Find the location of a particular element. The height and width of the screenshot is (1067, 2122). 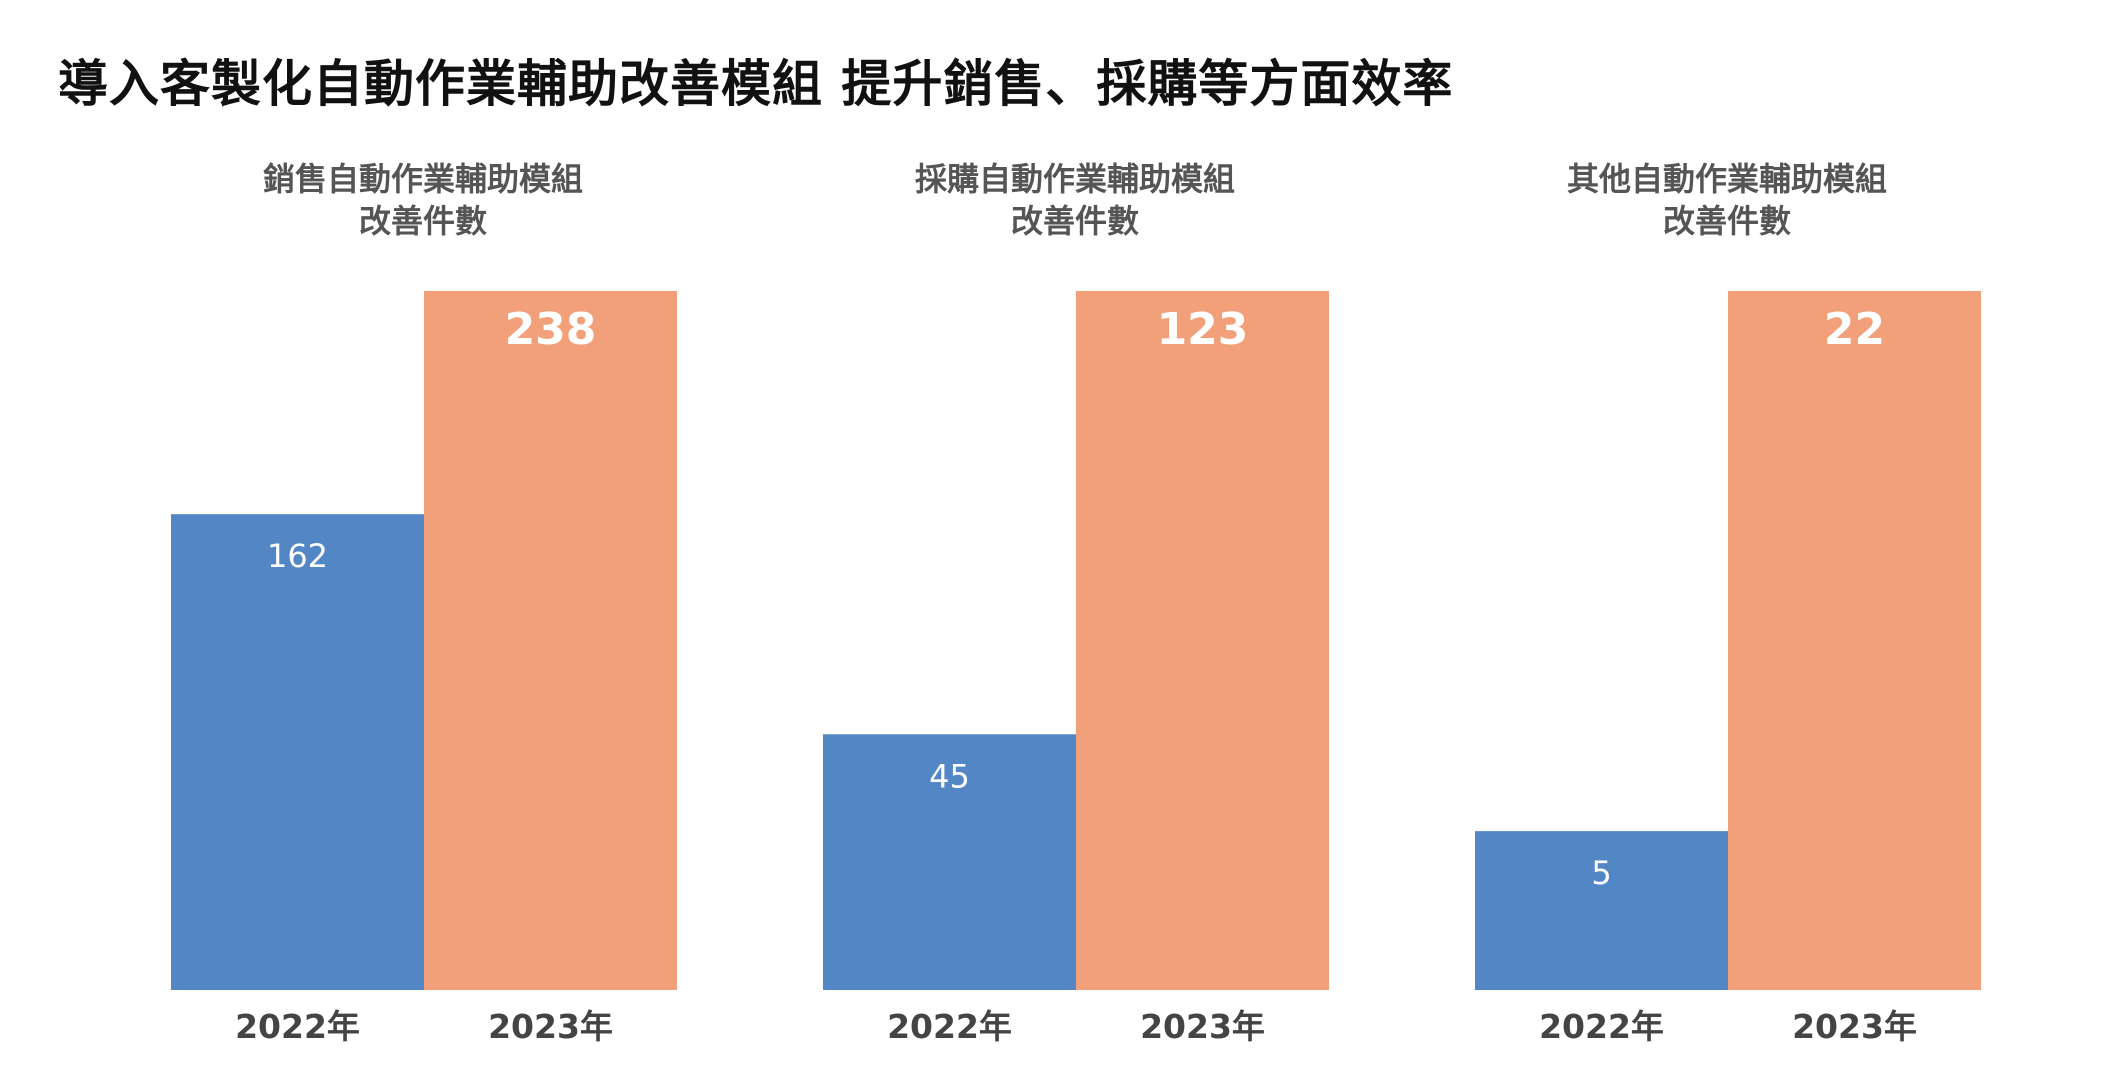

chart-title-line-1: 採購自動作業輔助模組 is located at coordinates (1074, 179).